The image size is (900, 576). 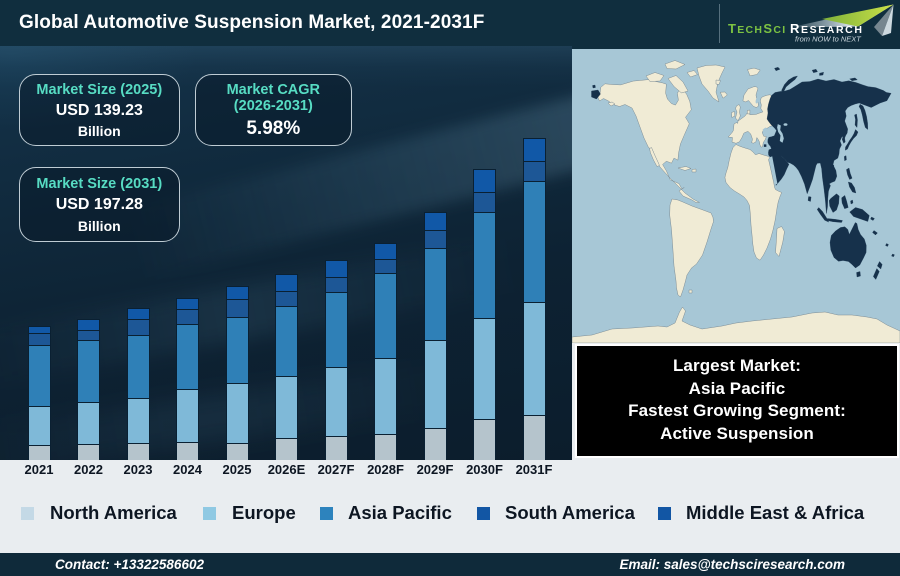 What do you see at coordinates (757, 28) in the screenshot?
I see `svg-text: TECHSCI` at bounding box center [757, 28].